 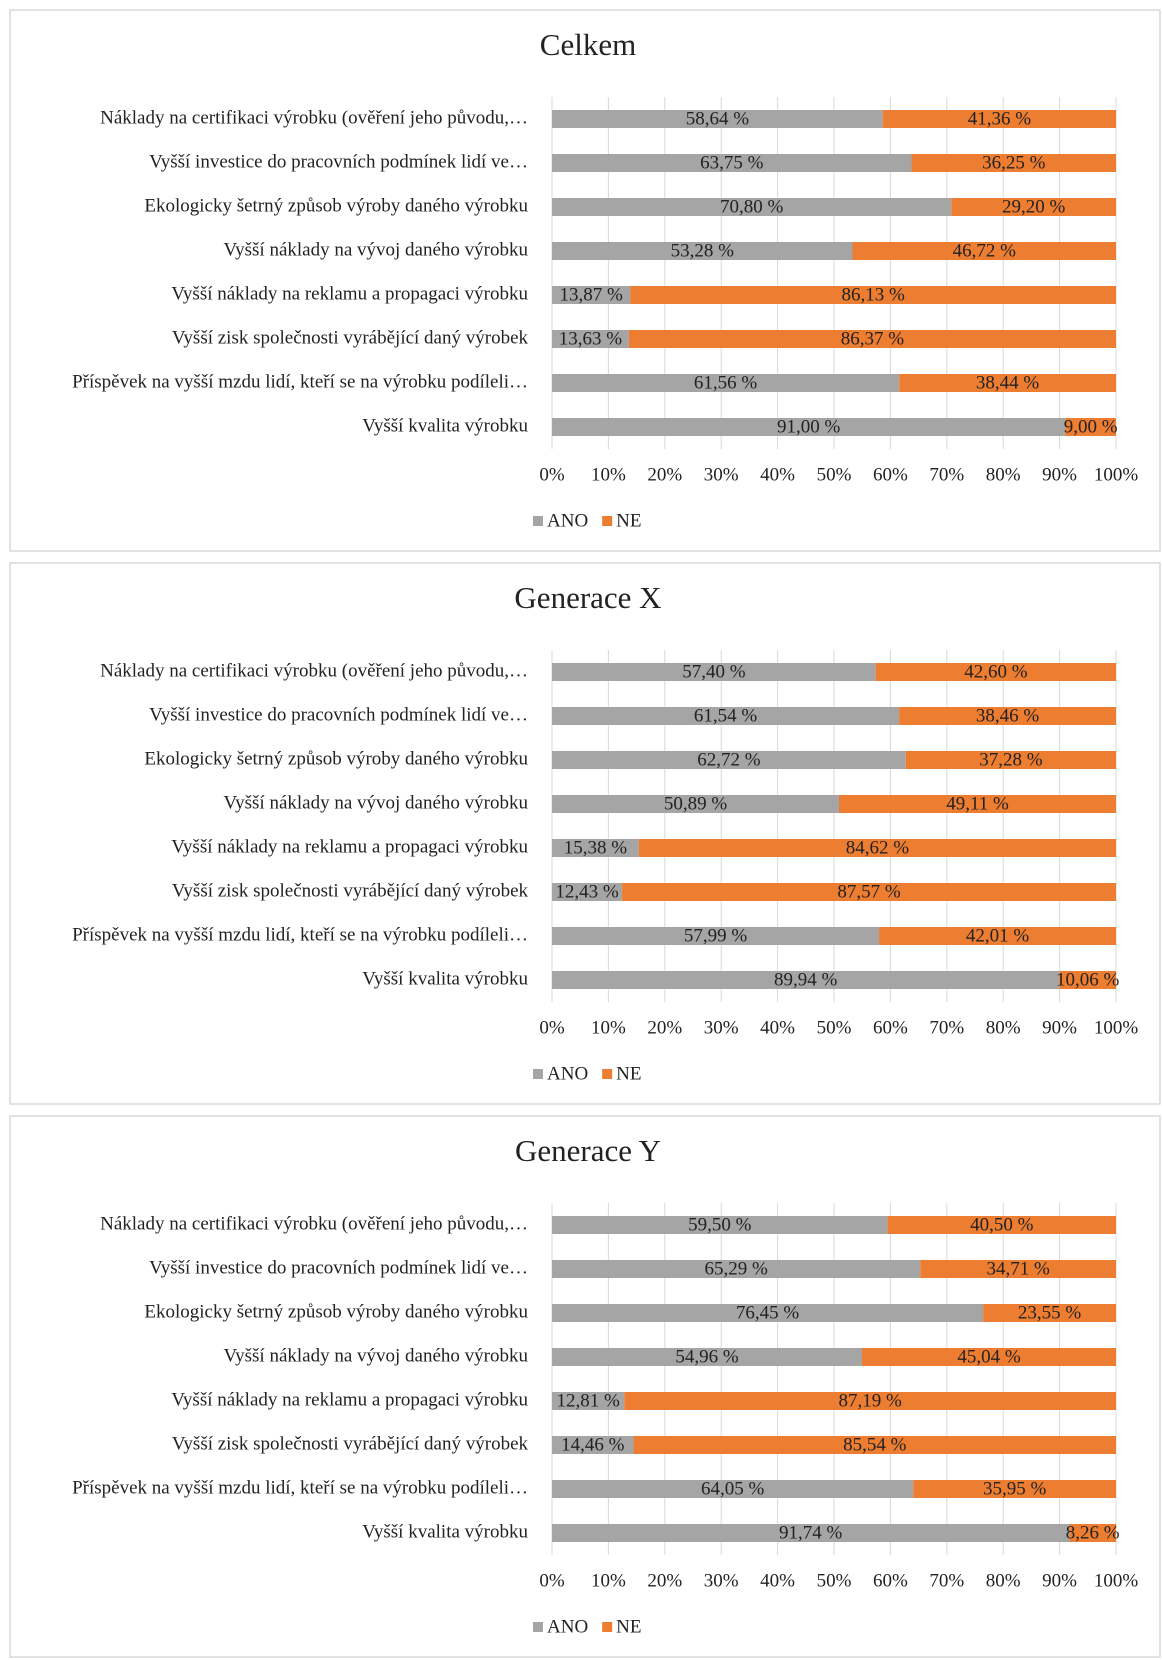 What do you see at coordinates (806, 979) in the screenshot?
I see `data-label: 89,94 %` at bounding box center [806, 979].